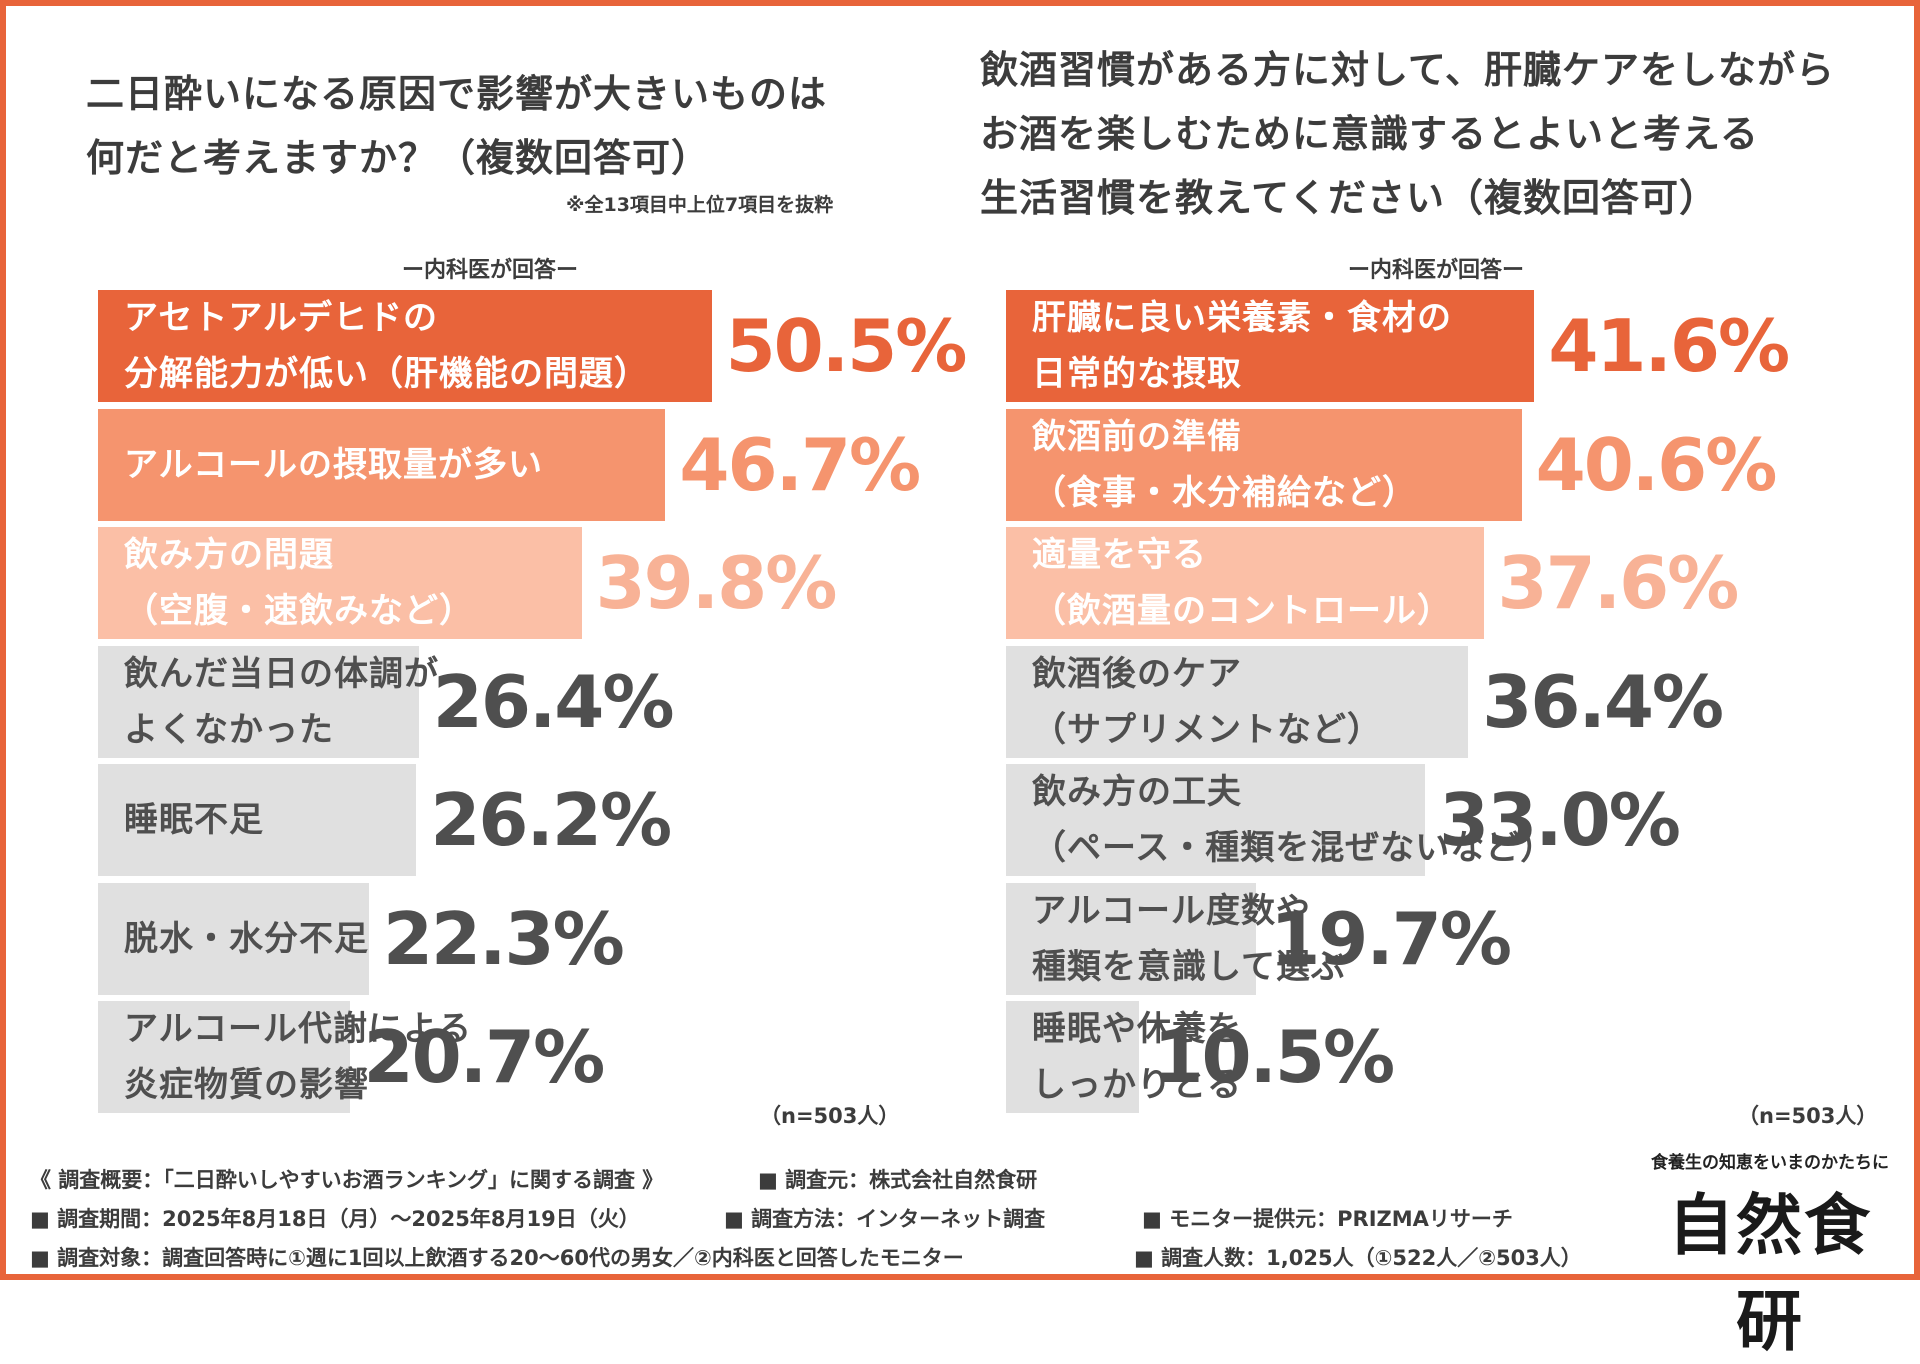 This screenshot has width=1920, height=1364. Describe the element at coordinates (489, 270) in the screenshot. I see `left-subhead: ー内科医が回答ー` at that location.